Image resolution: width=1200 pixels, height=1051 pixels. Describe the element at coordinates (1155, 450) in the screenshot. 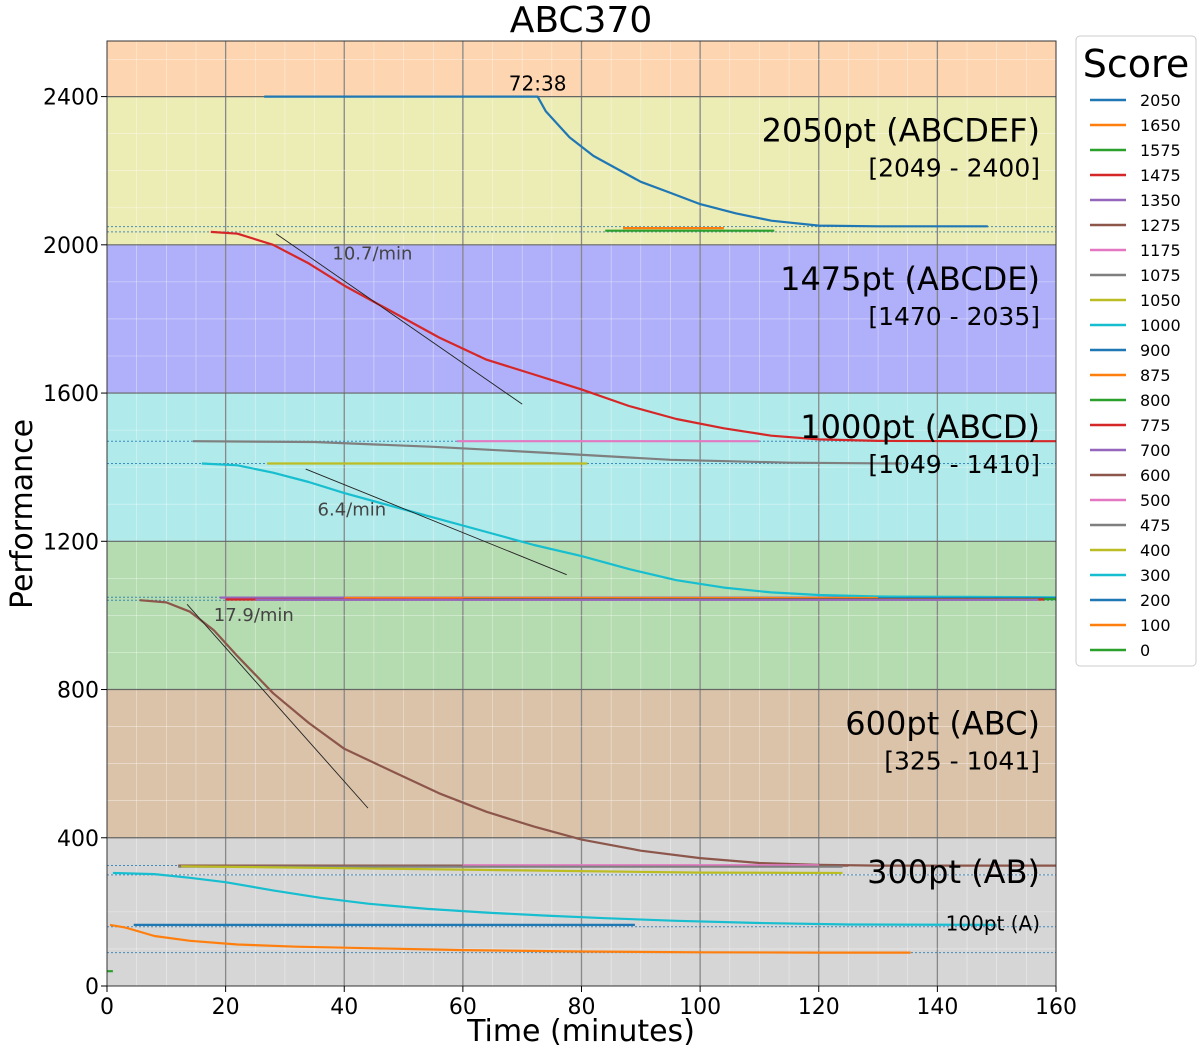

I see `legend-label-700: 700` at that location.